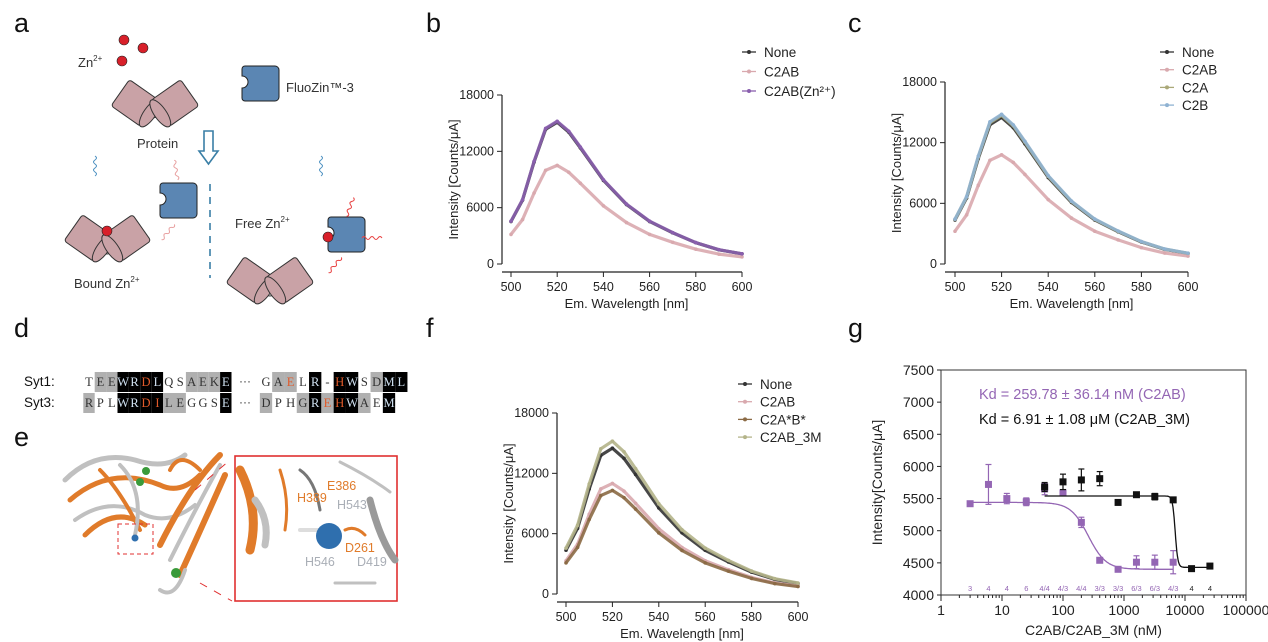 This screenshot has height=642, width=1268. What do you see at coordinates (157, 403) in the screenshot?
I see `residue-letter: I` at bounding box center [157, 403].